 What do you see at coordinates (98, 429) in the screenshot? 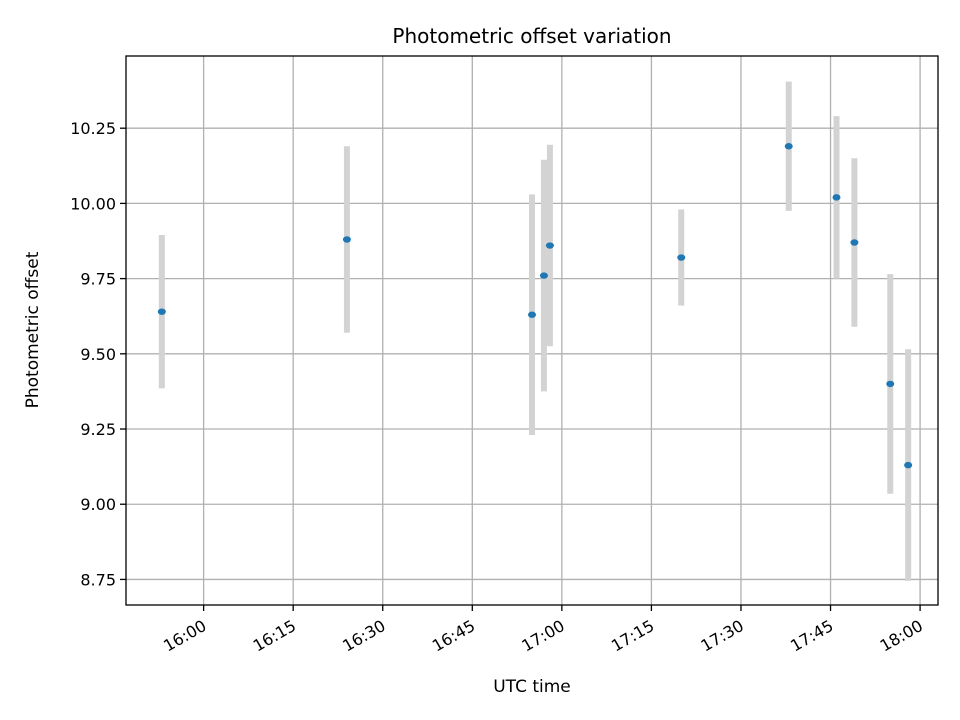
I see `y-tick-label: 9.25` at bounding box center [98, 429].